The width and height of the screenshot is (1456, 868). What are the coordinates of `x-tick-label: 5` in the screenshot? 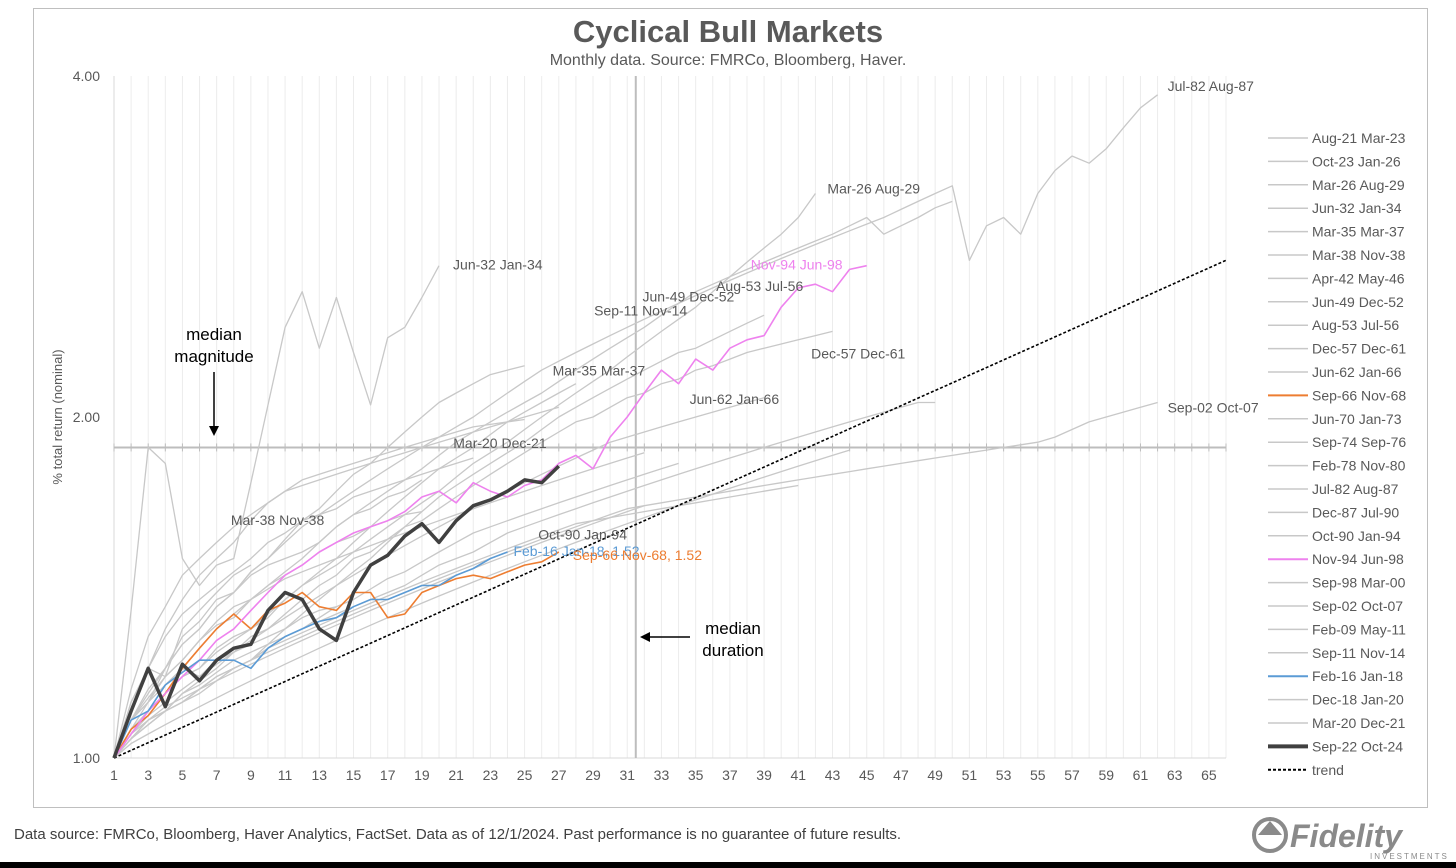 It's located at (183, 775).